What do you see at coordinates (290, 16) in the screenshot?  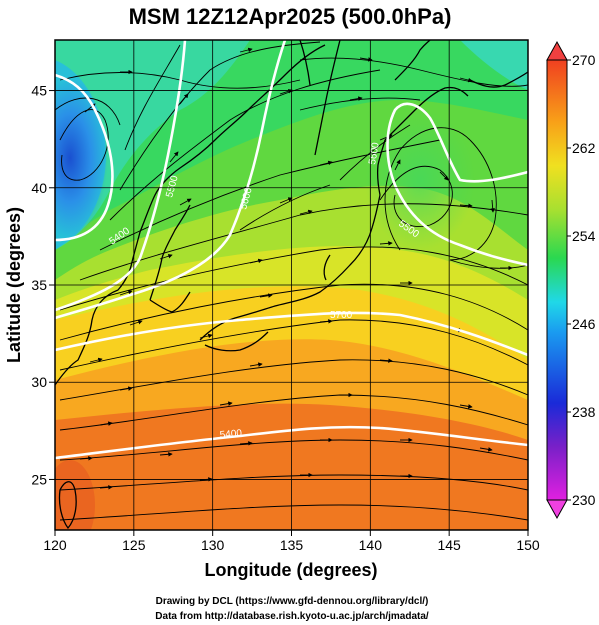 I see `figure-title: MSM 12Z12Apr2025 (500.0hPa)` at bounding box center [290, 16].